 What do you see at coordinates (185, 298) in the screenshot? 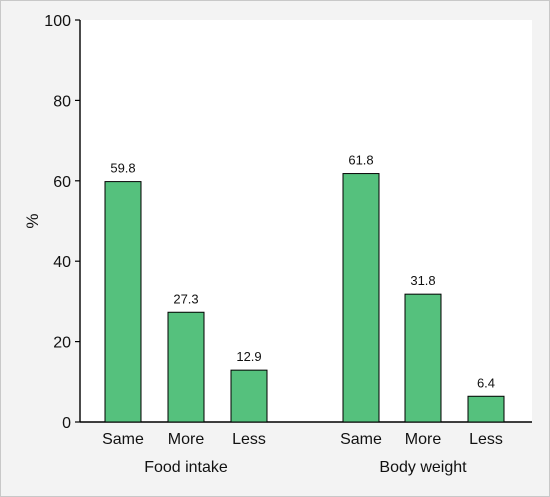
I see `data-label: 27.3` at bounding box center [185, 298].